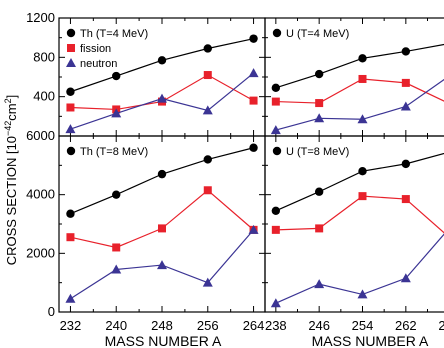 The height and width of the screenshot is (348, 444). I want to click on legend-neutron-label: neutron, so click(98, 64).